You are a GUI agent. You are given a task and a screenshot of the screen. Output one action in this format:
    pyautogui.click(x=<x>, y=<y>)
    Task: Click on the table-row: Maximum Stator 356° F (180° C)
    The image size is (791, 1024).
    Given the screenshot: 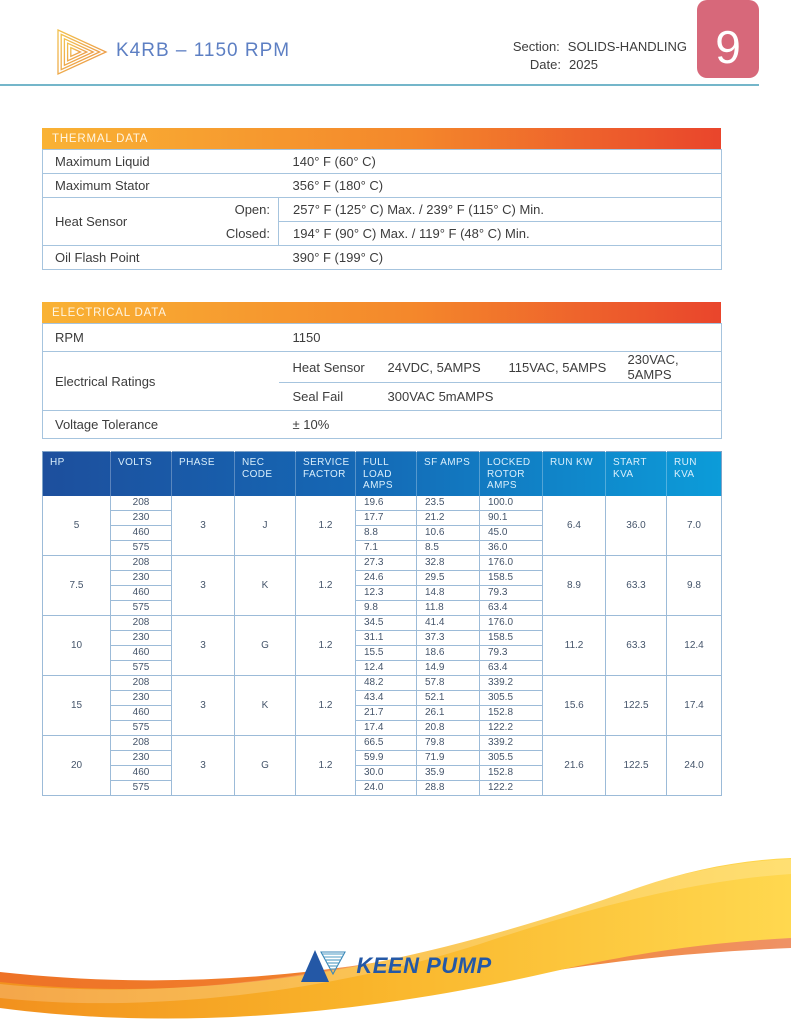 What is the action you would take?
    pyautogui.click(x=382, y=185)
    